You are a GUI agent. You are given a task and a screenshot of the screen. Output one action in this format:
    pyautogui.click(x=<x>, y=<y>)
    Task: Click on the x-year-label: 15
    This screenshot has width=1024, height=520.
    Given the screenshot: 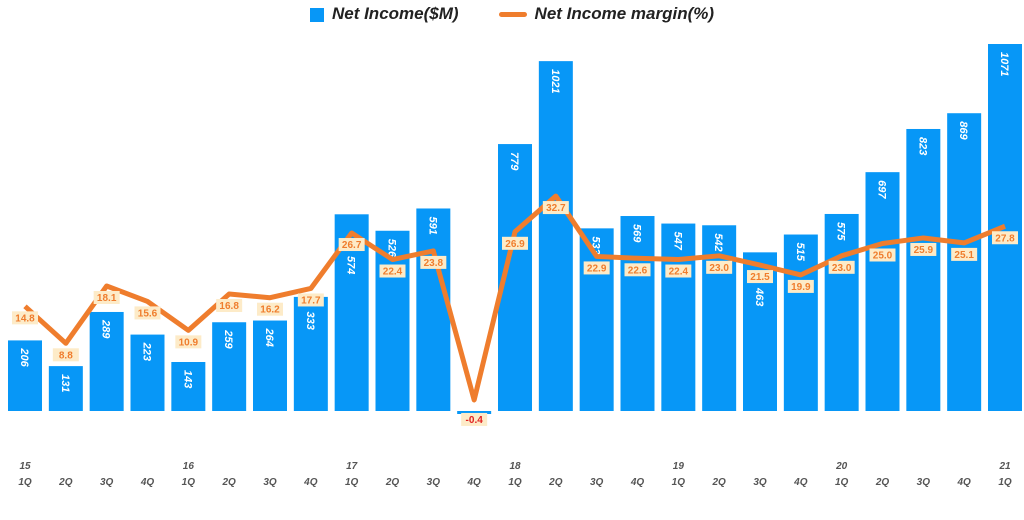 What is the action you would take?
    pyautogui.click(x=25, y=466)
    